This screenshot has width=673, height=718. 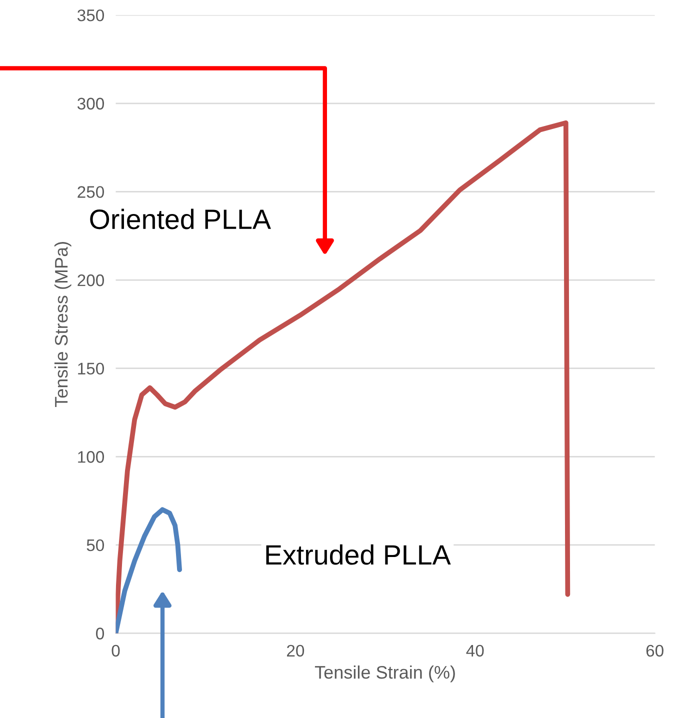 I want to click on y-tick-label: 200, so click(x=91, y=280).